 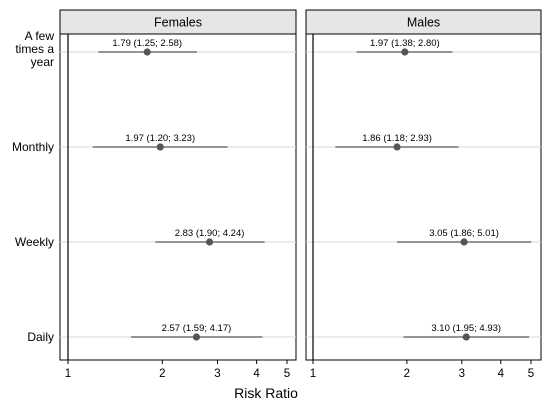 I want to click on panel-title: Females, so click(x=178, y=23).